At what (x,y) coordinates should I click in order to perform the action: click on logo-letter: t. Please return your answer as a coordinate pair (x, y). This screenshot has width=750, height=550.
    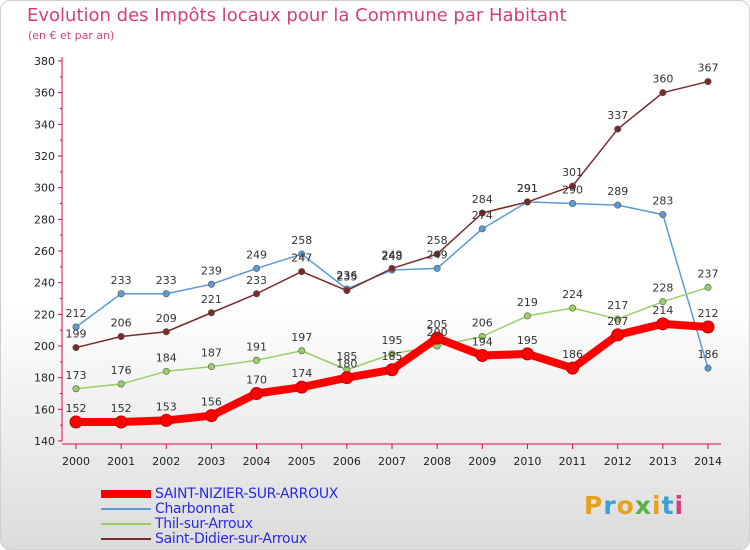
    Looking at the image, I should click on (668, 505).